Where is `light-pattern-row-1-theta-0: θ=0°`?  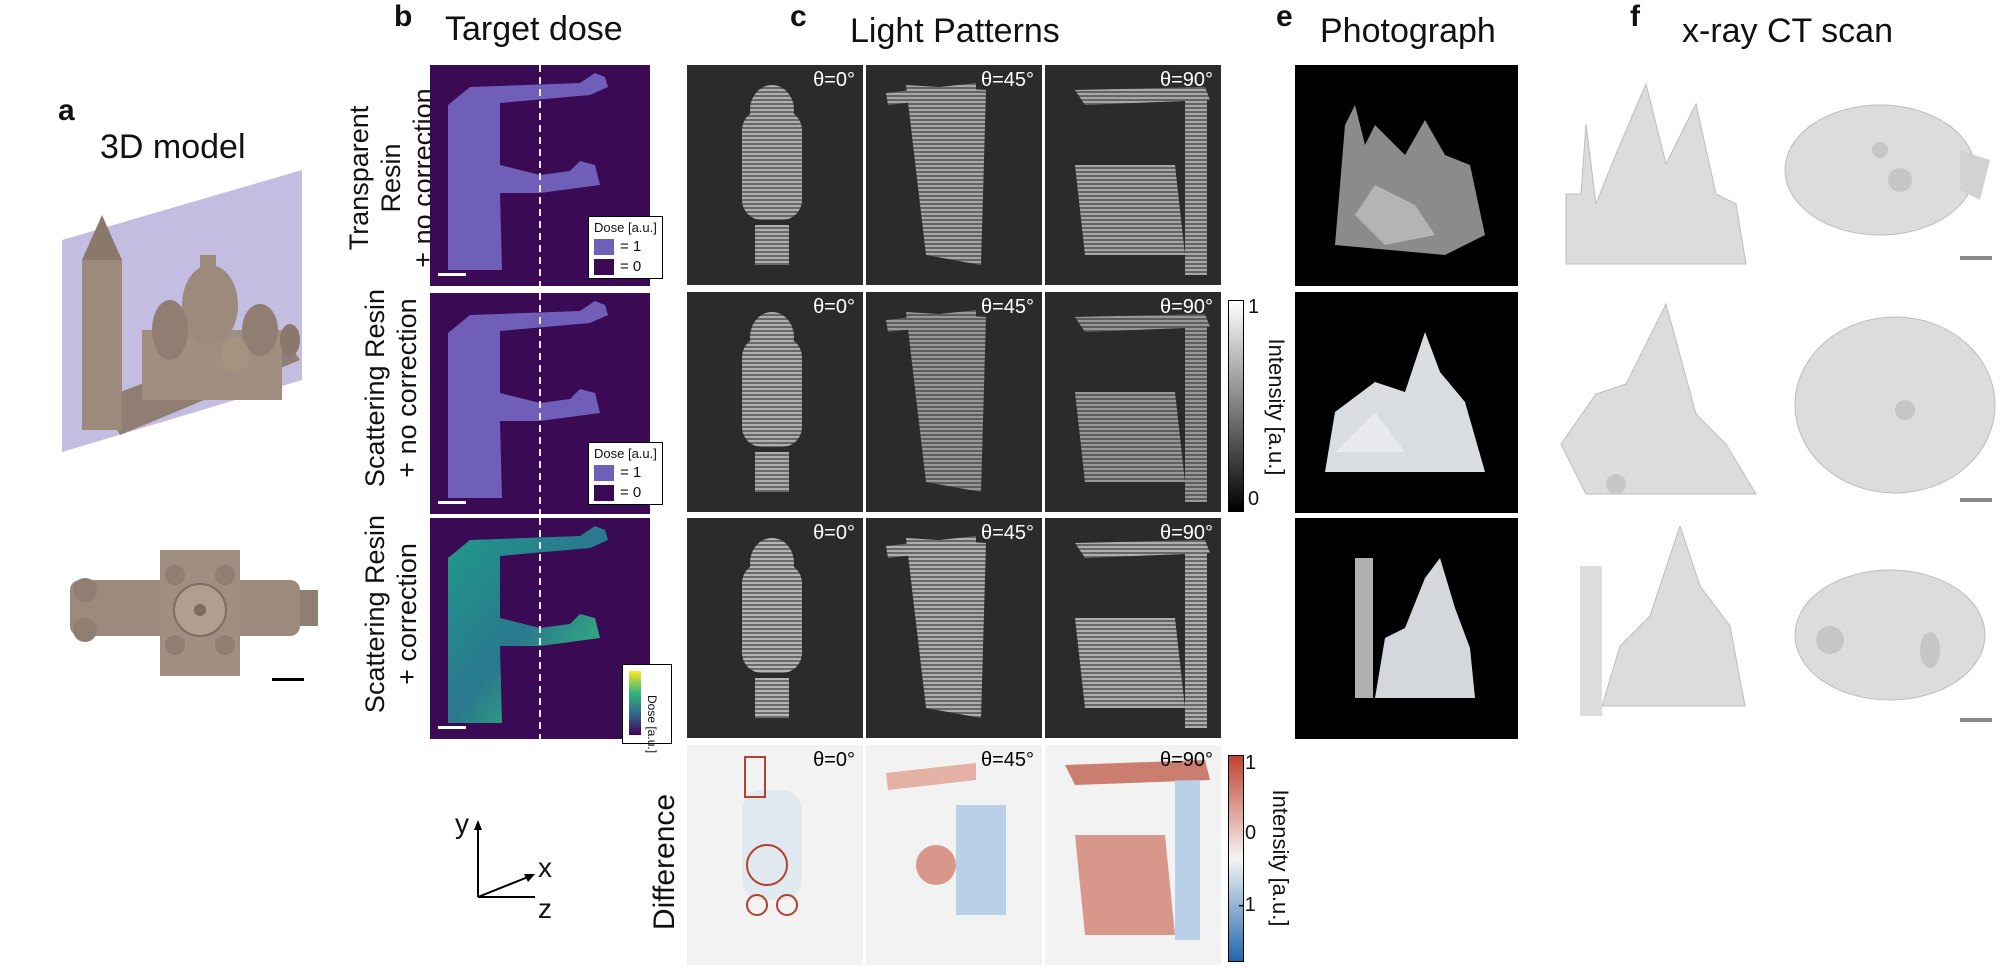 light-pattern-row-1-theta-0: θ=0° is located at coordinates (775, 175).